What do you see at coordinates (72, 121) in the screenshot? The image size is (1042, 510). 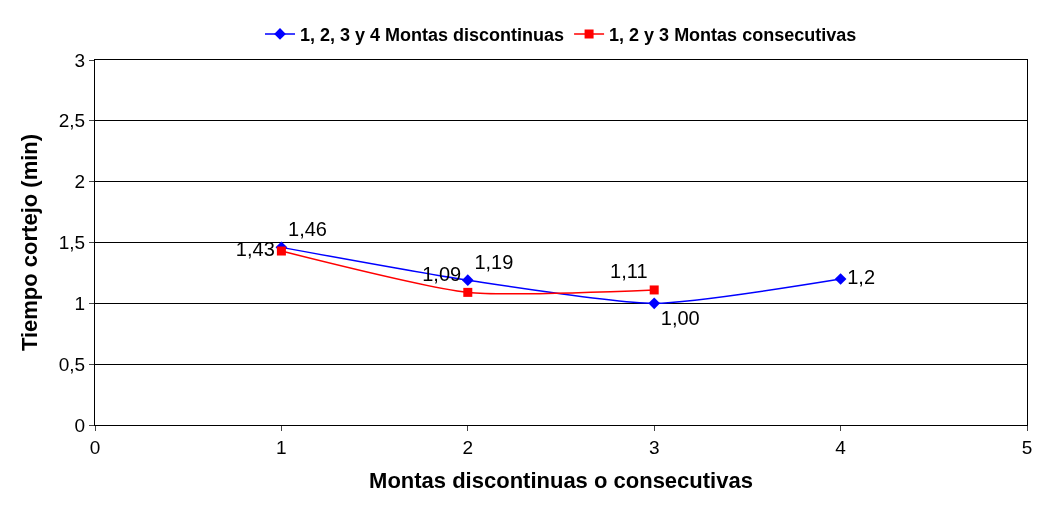 I see `y-tick-label: 2,5` at bounding box center [72, 121].